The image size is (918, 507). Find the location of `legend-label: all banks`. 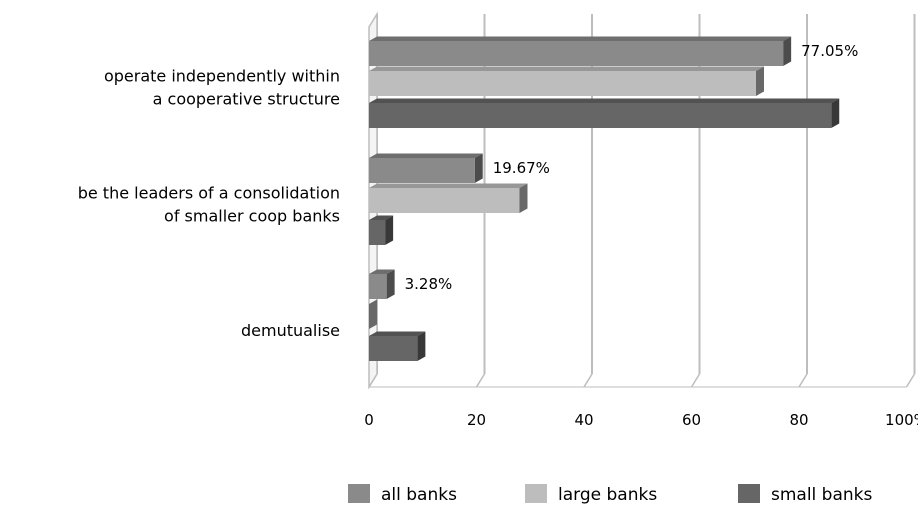

legend-label: all banks is located at coordinates (419, 495).